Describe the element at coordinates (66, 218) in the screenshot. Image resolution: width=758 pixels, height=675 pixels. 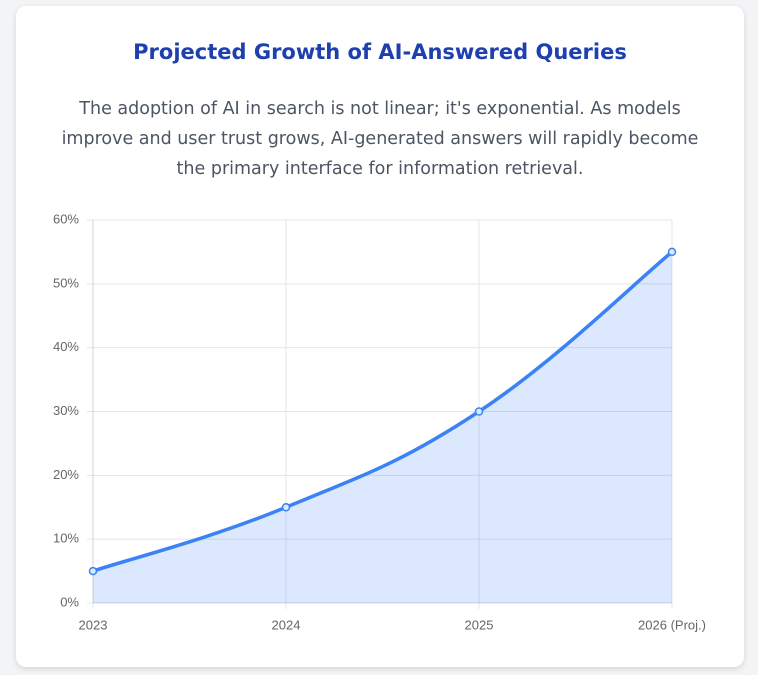
I see `y-tick-label: 60%` at that location.